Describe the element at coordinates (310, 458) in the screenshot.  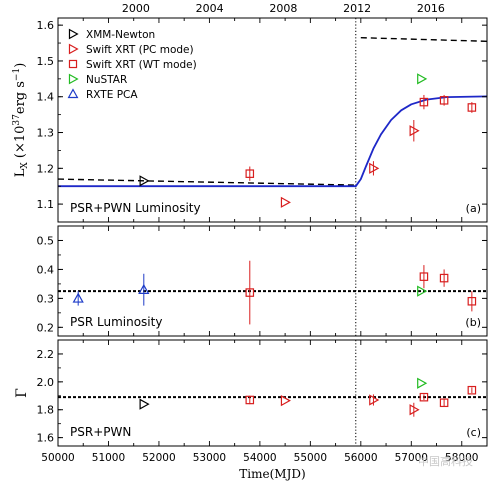
I see `x-tick-label: 55000` at that location.